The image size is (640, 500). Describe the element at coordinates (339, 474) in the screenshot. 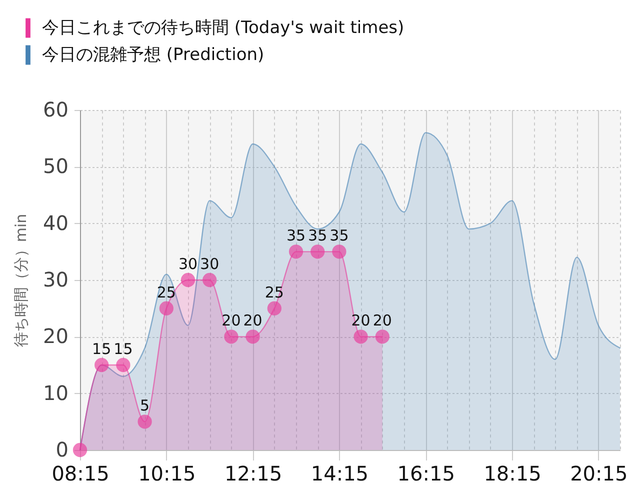

I see `x-tick-label: 14:15` at that location.